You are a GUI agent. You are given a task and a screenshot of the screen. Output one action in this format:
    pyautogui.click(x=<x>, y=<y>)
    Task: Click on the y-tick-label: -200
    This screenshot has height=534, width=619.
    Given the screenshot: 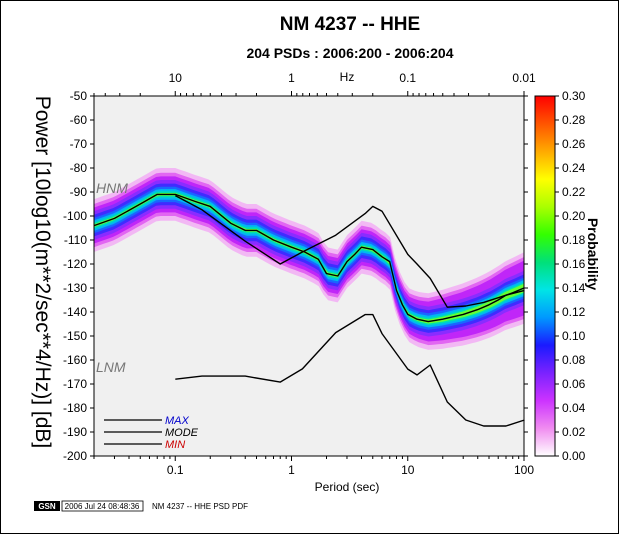 What is the action you would take?
    pyautogui.click(x=75, y=456)
    